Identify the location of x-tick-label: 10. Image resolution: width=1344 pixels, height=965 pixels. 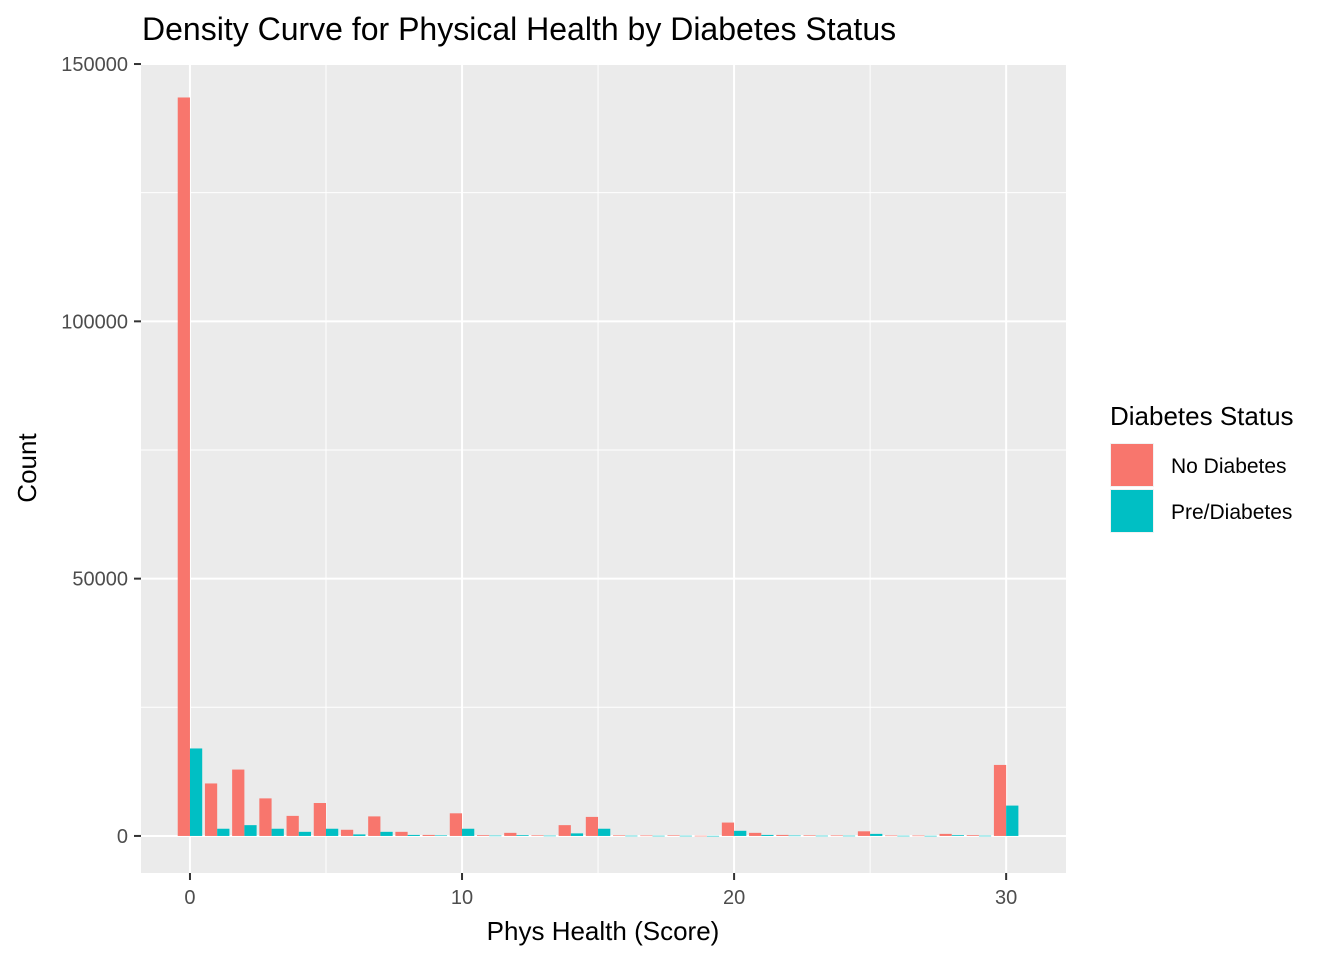
(462, 898).